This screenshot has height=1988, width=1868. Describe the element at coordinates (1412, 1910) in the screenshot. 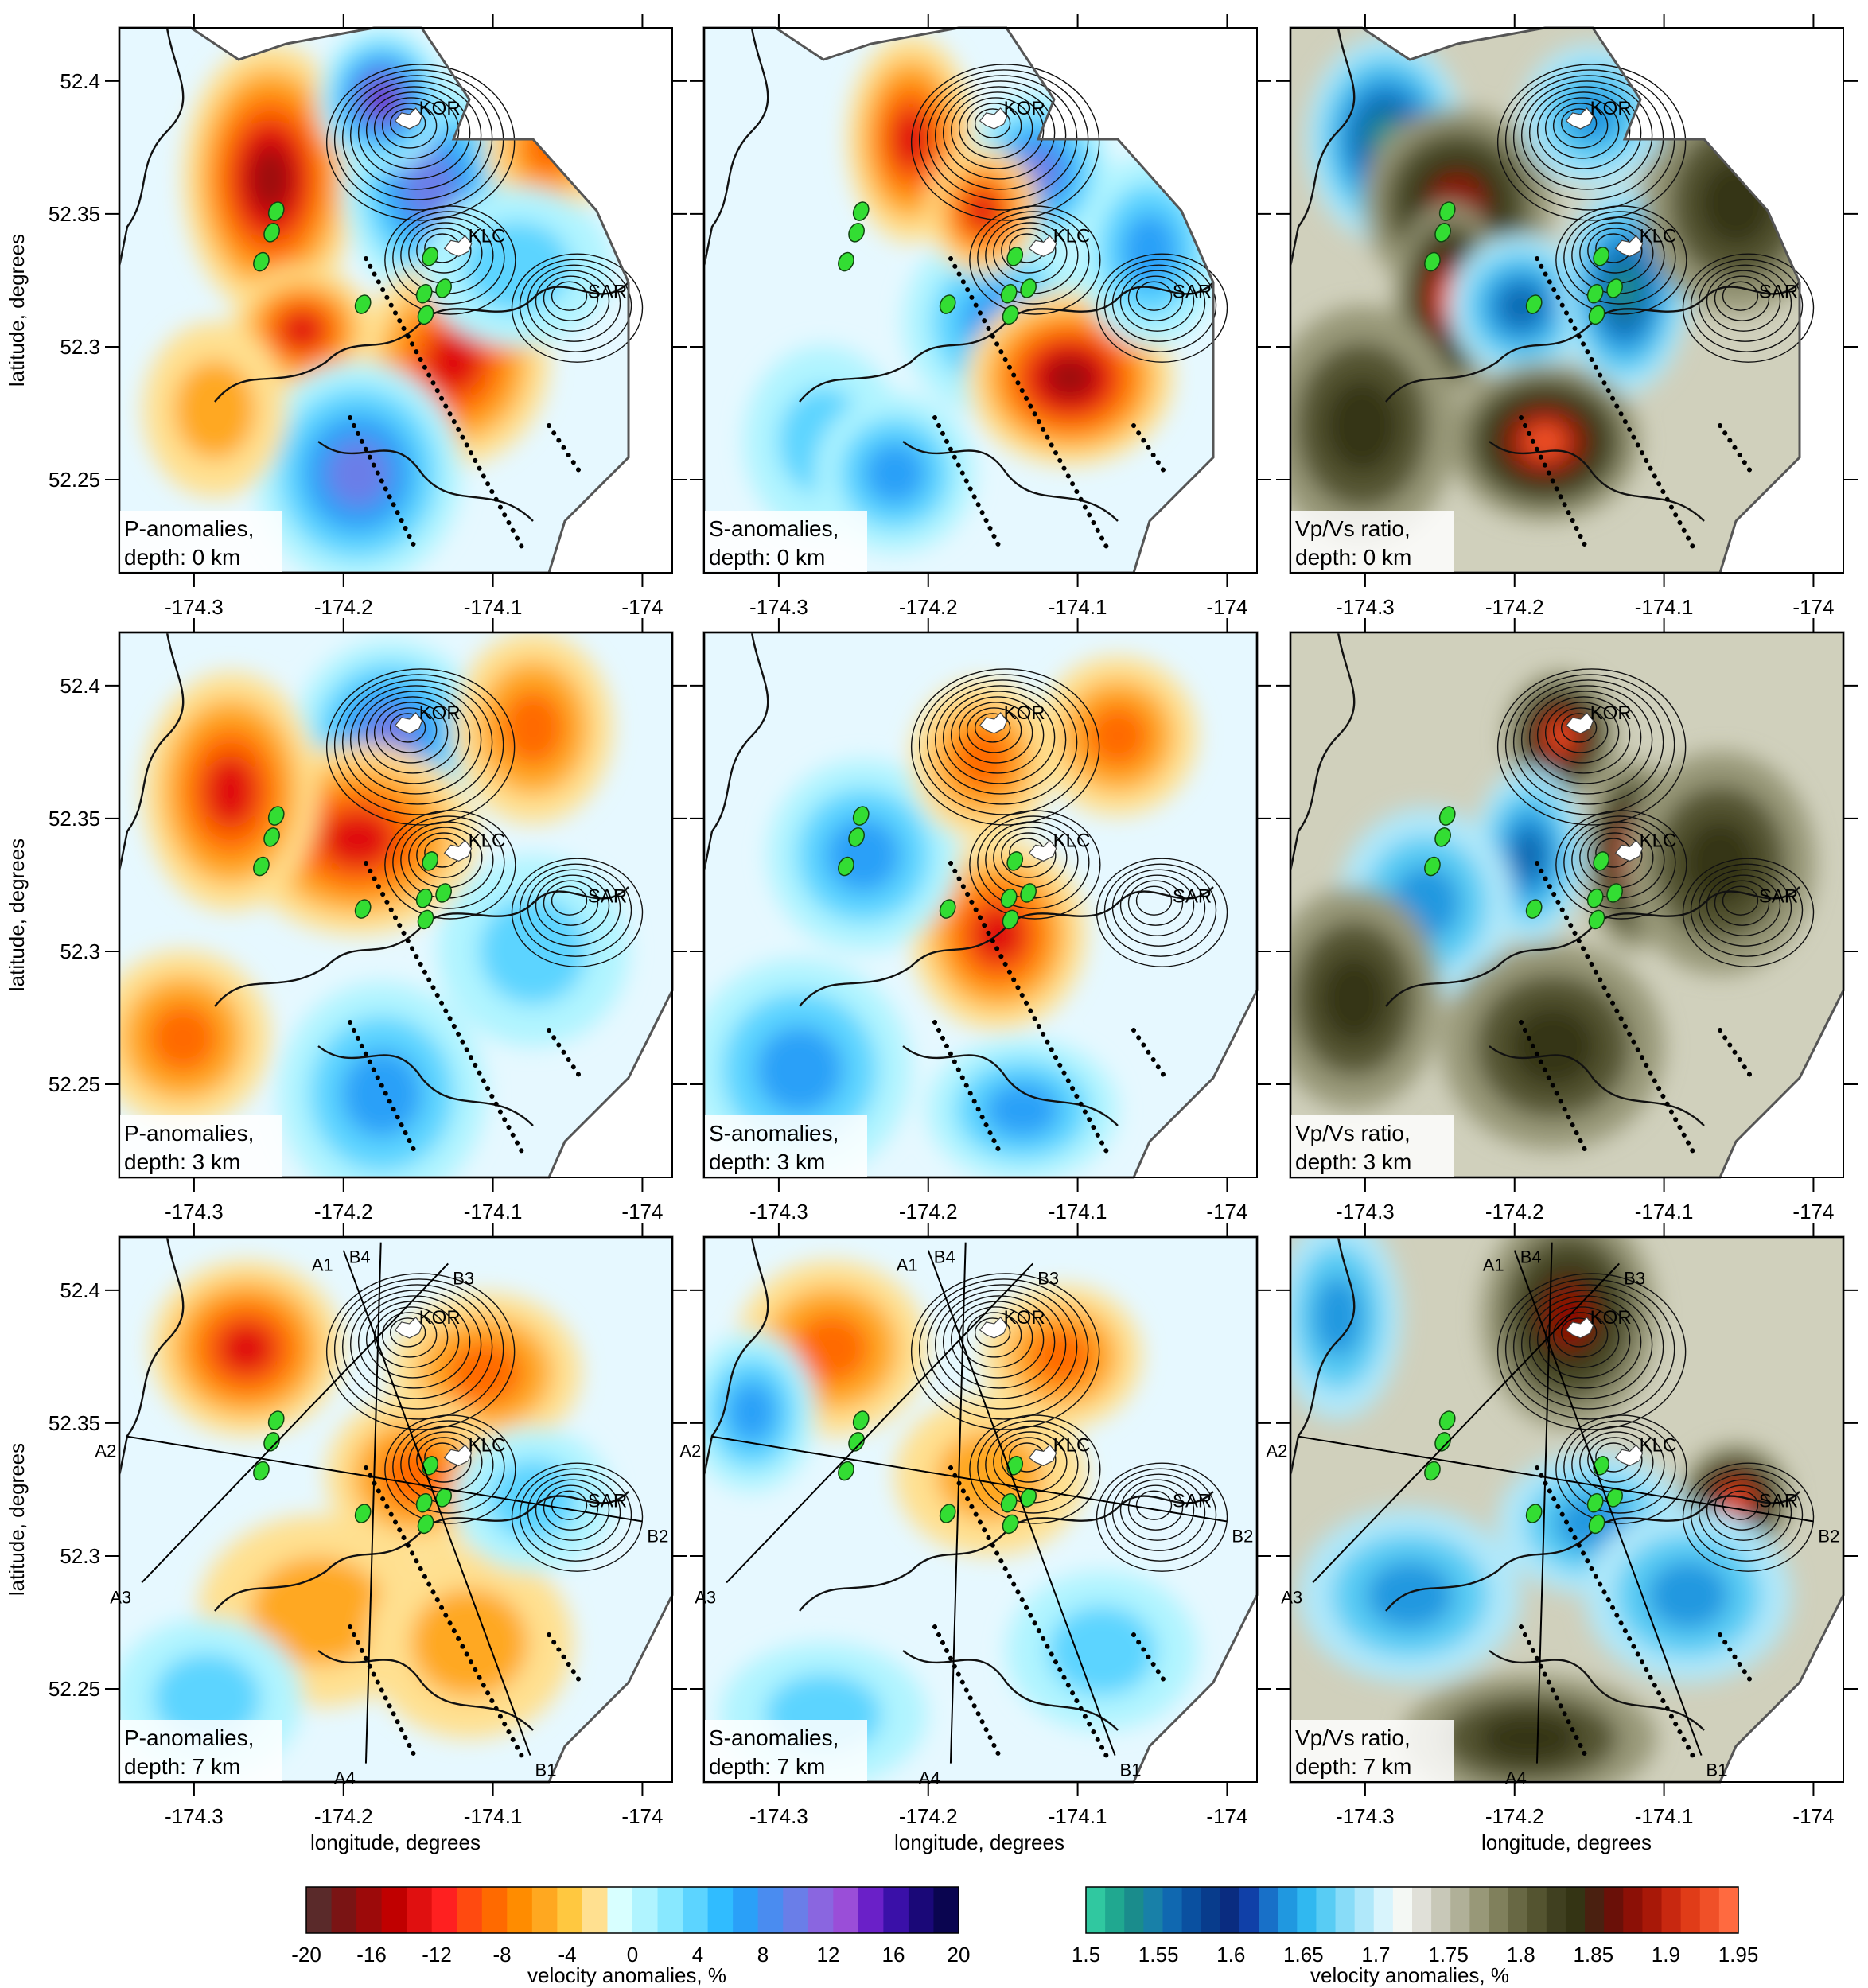

I see `colorbar-frame` at that location.